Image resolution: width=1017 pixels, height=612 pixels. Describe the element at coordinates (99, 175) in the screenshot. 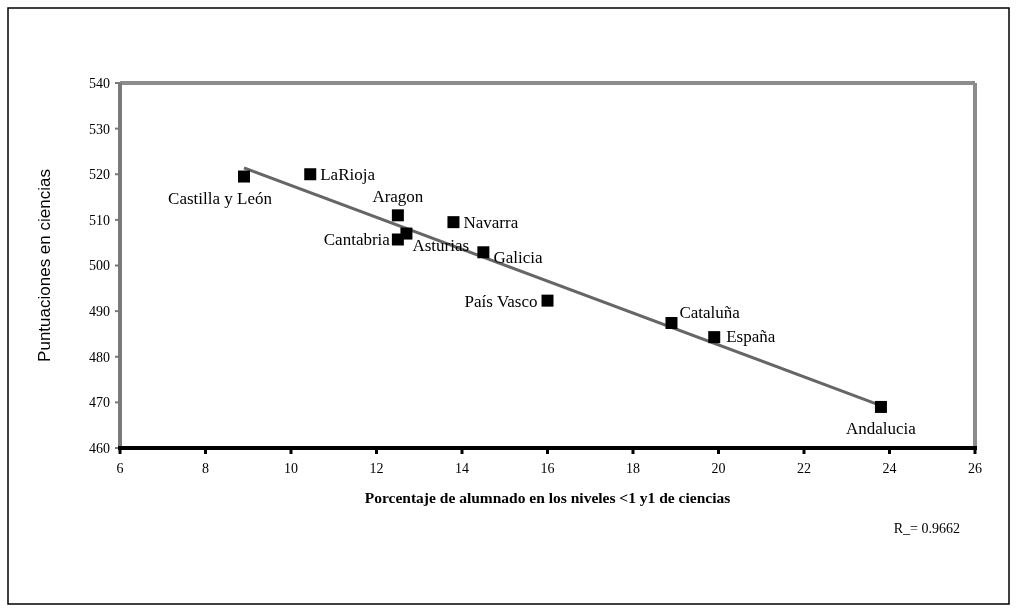

I see `y-tick-label: 520` at that location.